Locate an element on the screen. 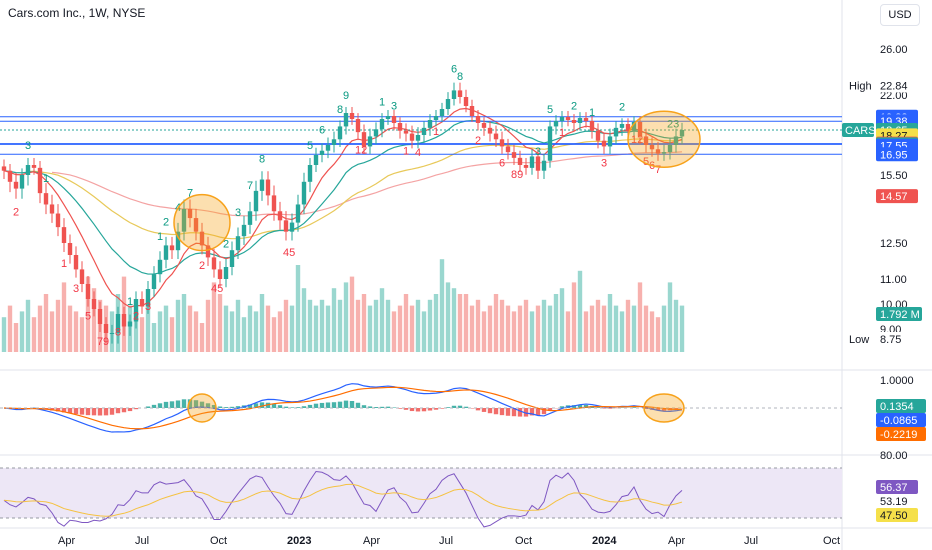  currency-button: USD is located at coordinates (900, 15).